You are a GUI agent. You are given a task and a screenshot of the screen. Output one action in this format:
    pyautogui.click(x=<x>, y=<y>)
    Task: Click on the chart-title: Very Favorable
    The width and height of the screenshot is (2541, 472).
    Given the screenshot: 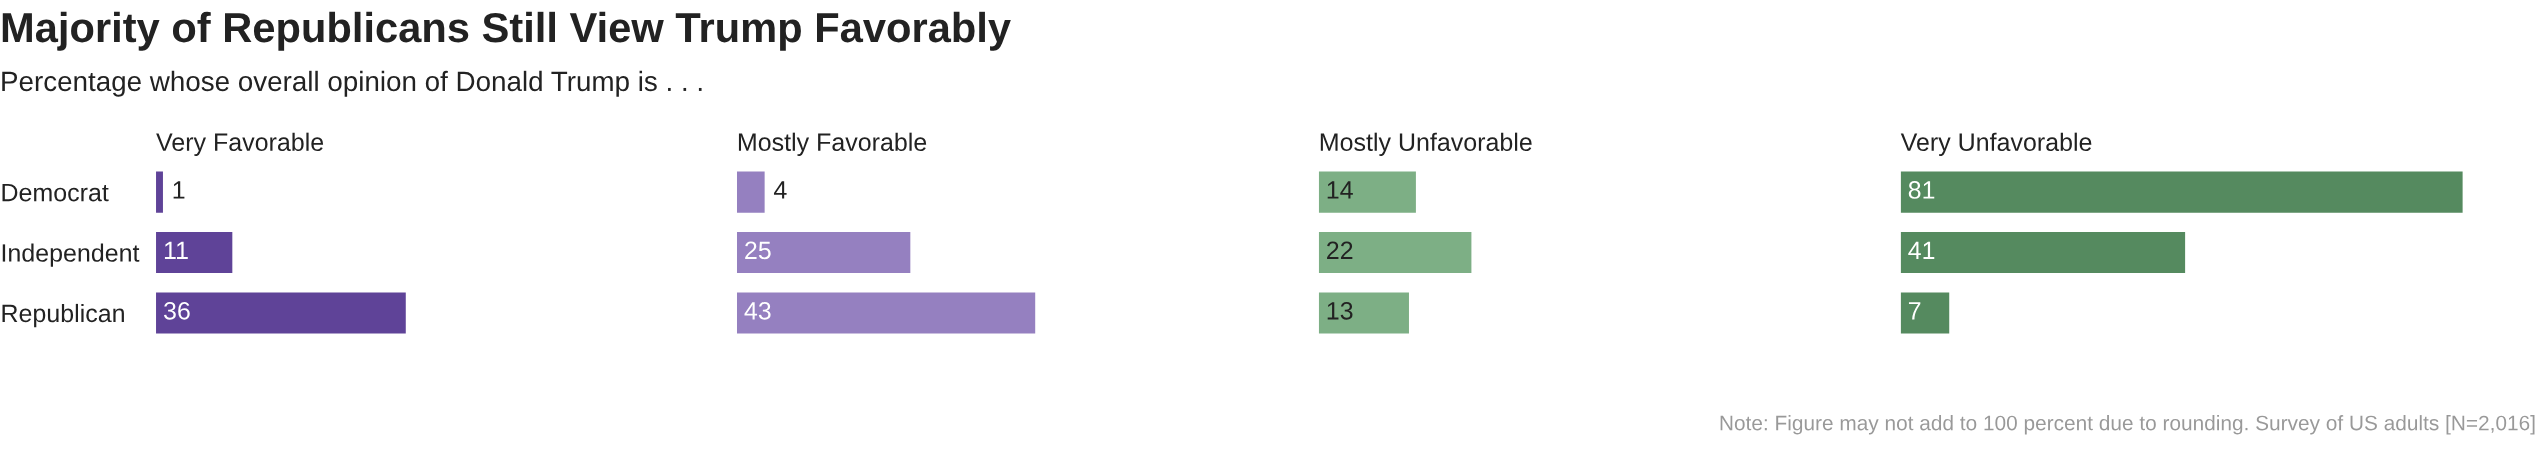 What is the action you would take?
    pyautogui.click(x=240, y=144)
    